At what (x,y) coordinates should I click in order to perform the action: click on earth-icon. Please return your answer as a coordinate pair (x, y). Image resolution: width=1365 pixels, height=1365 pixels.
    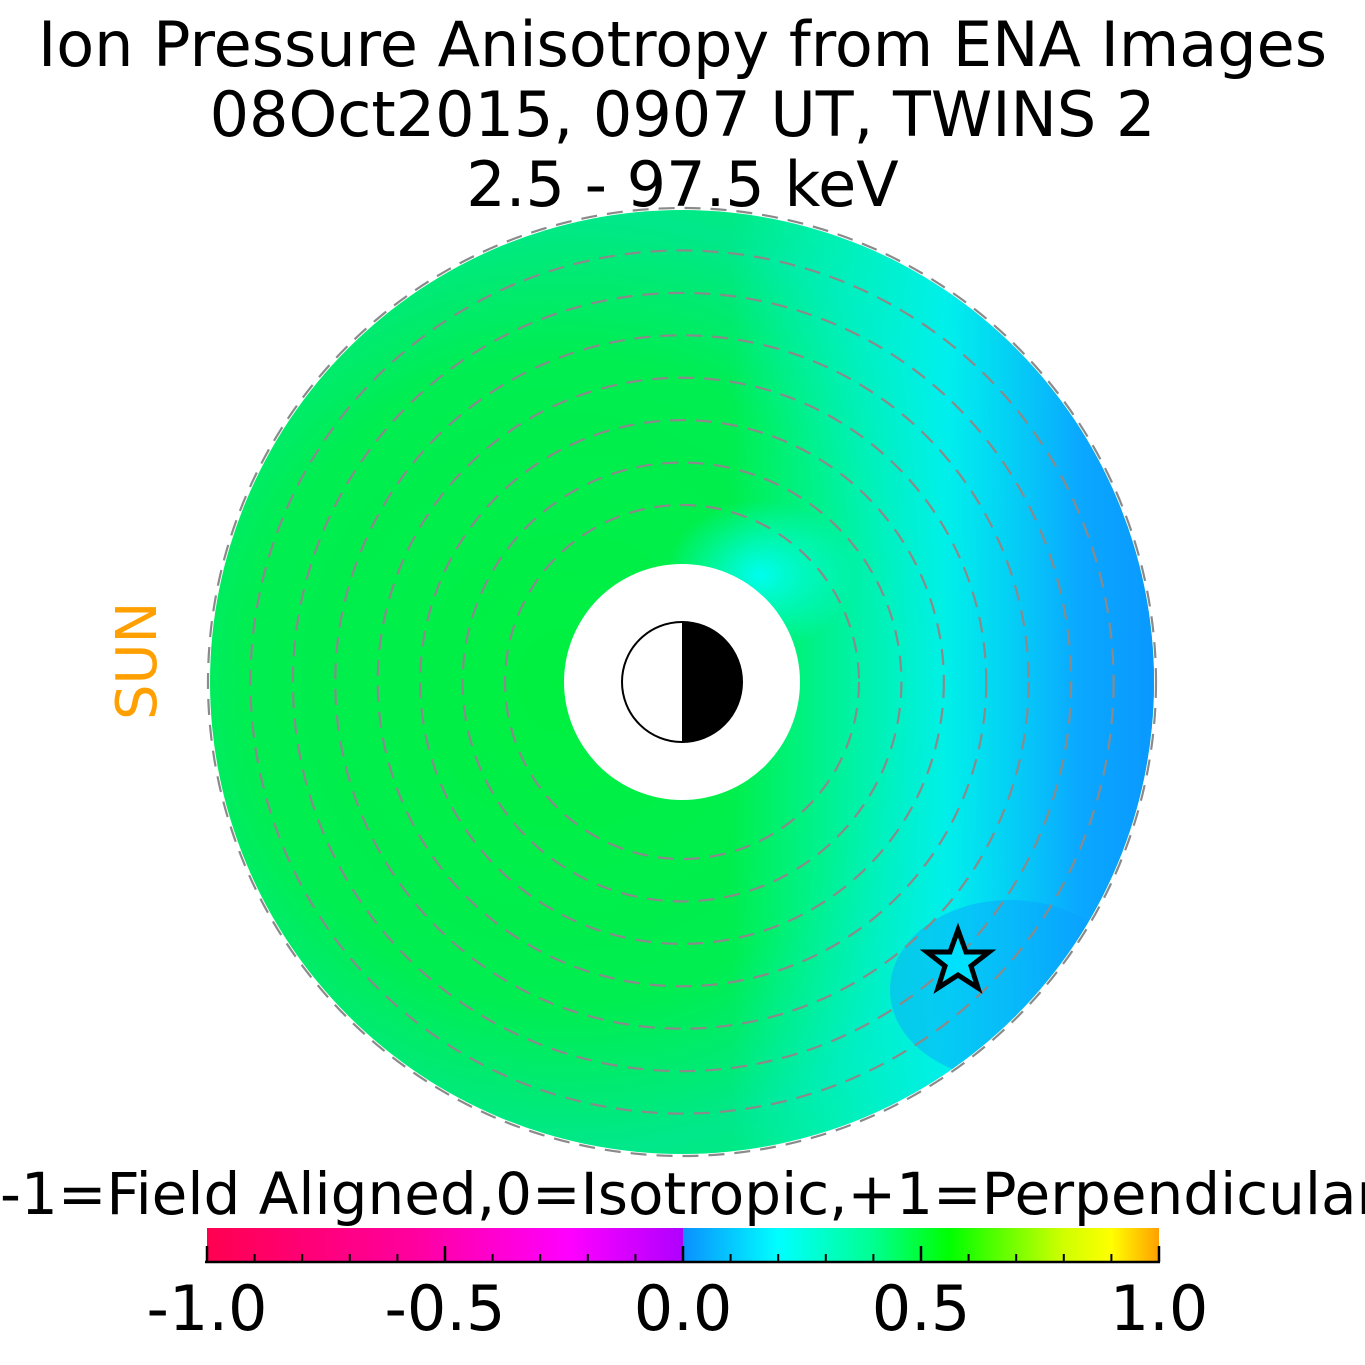
    Looking at the image, I should click on (682, 682).